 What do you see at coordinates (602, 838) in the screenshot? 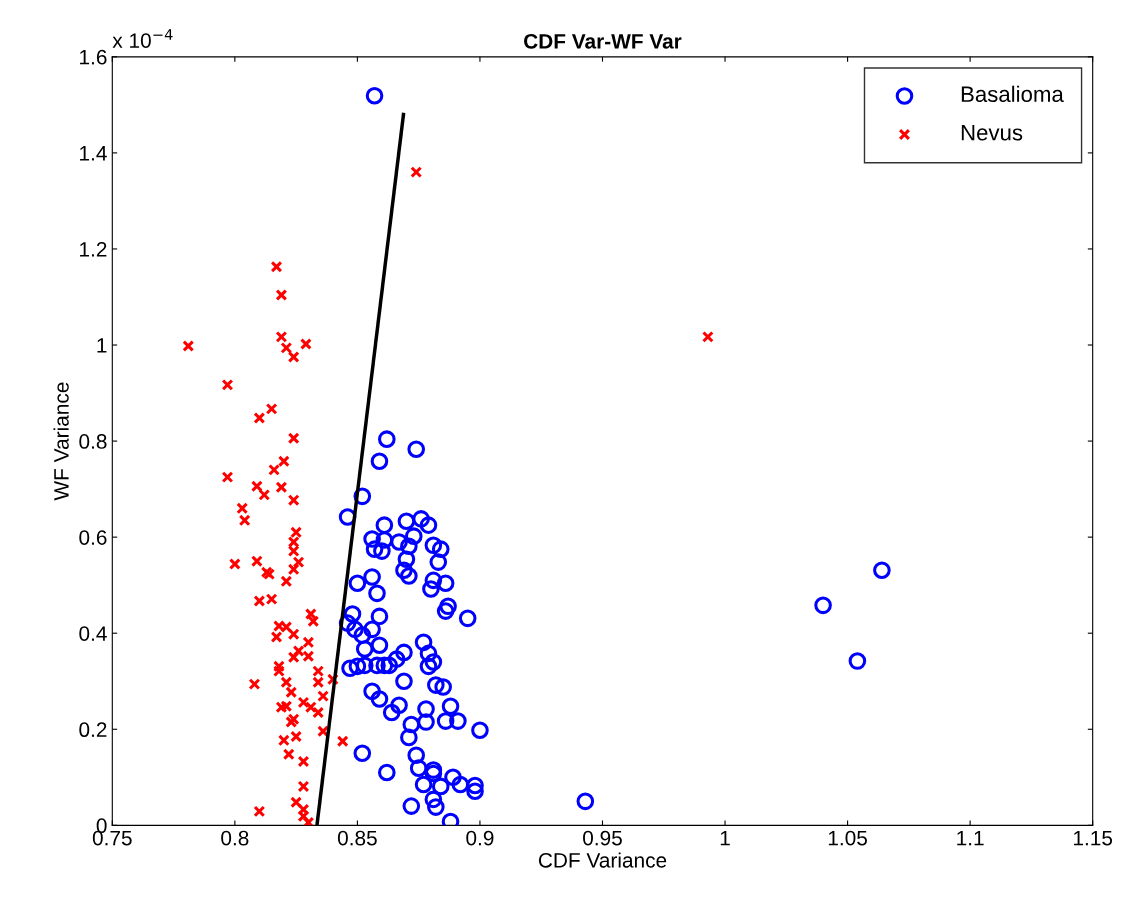
I see `x-tick-label: 0.95` at bounding box center [602, 838].